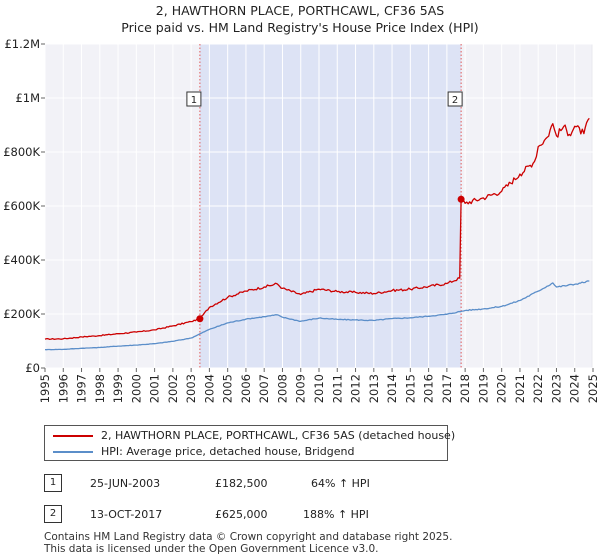  What do you see at coordinates (126, 514) in the screenshot?
I see `sale-date: 13-OCT-2017` at bounding box center [126, 514].